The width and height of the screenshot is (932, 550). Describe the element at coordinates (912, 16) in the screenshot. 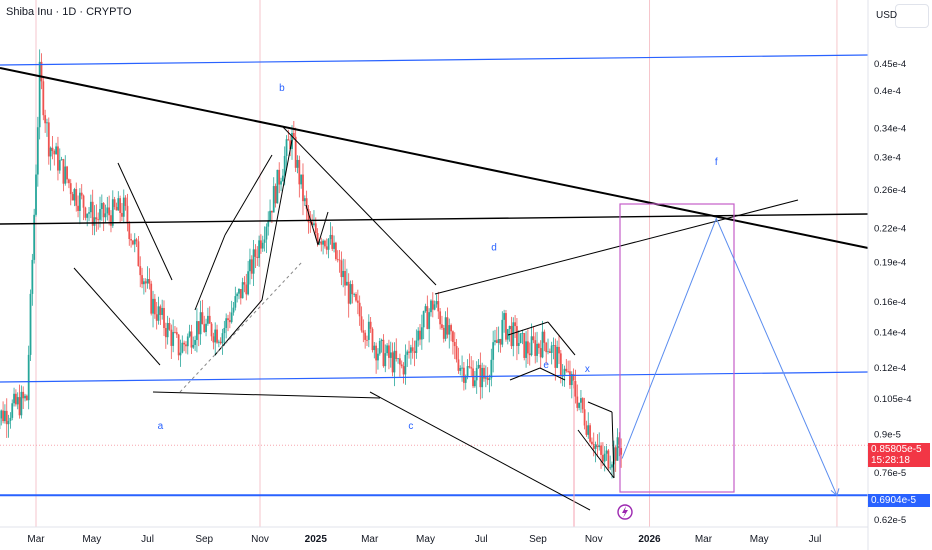

I see `currency-selector` at that location.